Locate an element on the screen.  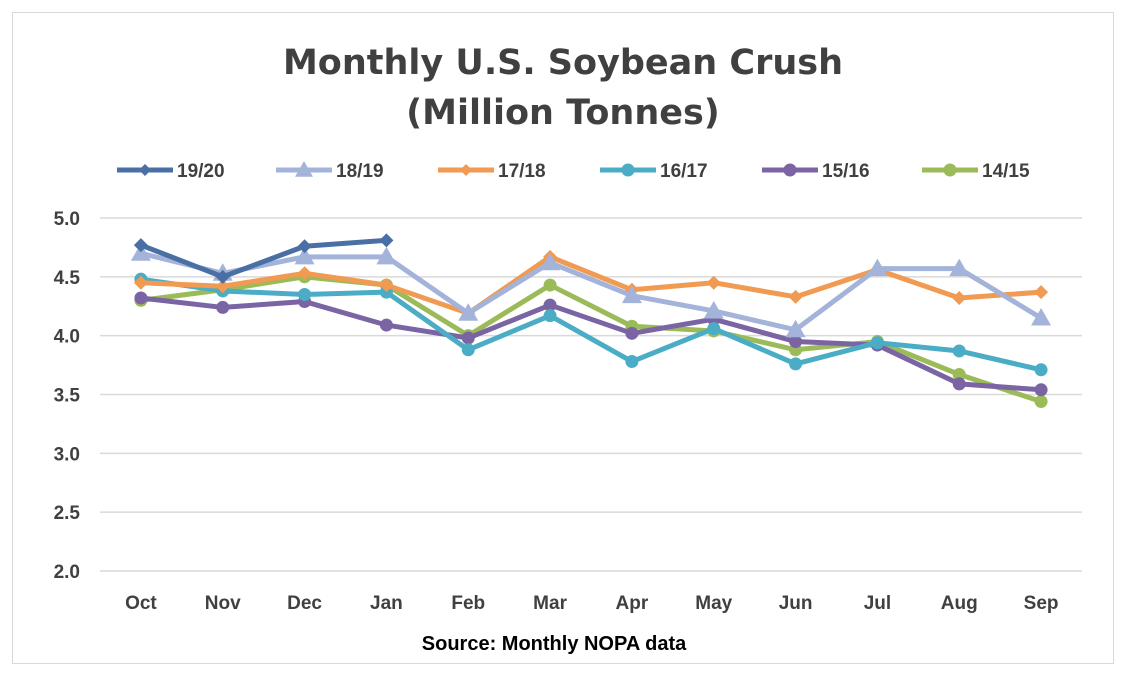
legend-label: 16/17 is located at coordinates (684, 171).